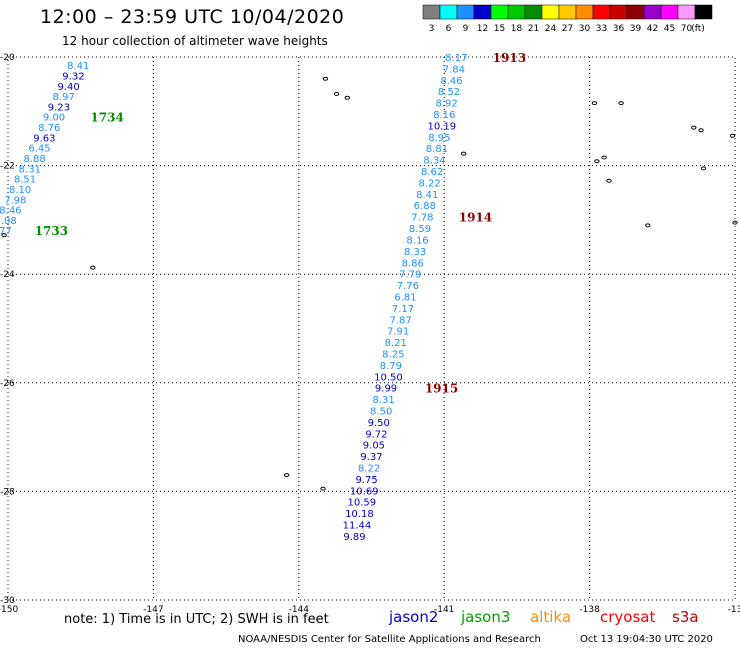 The image size is (740, 650). Describe the element at coordinates (437, 149) in the screenshot. I see `wave-height-value-cryosat: 8.81` at that location.